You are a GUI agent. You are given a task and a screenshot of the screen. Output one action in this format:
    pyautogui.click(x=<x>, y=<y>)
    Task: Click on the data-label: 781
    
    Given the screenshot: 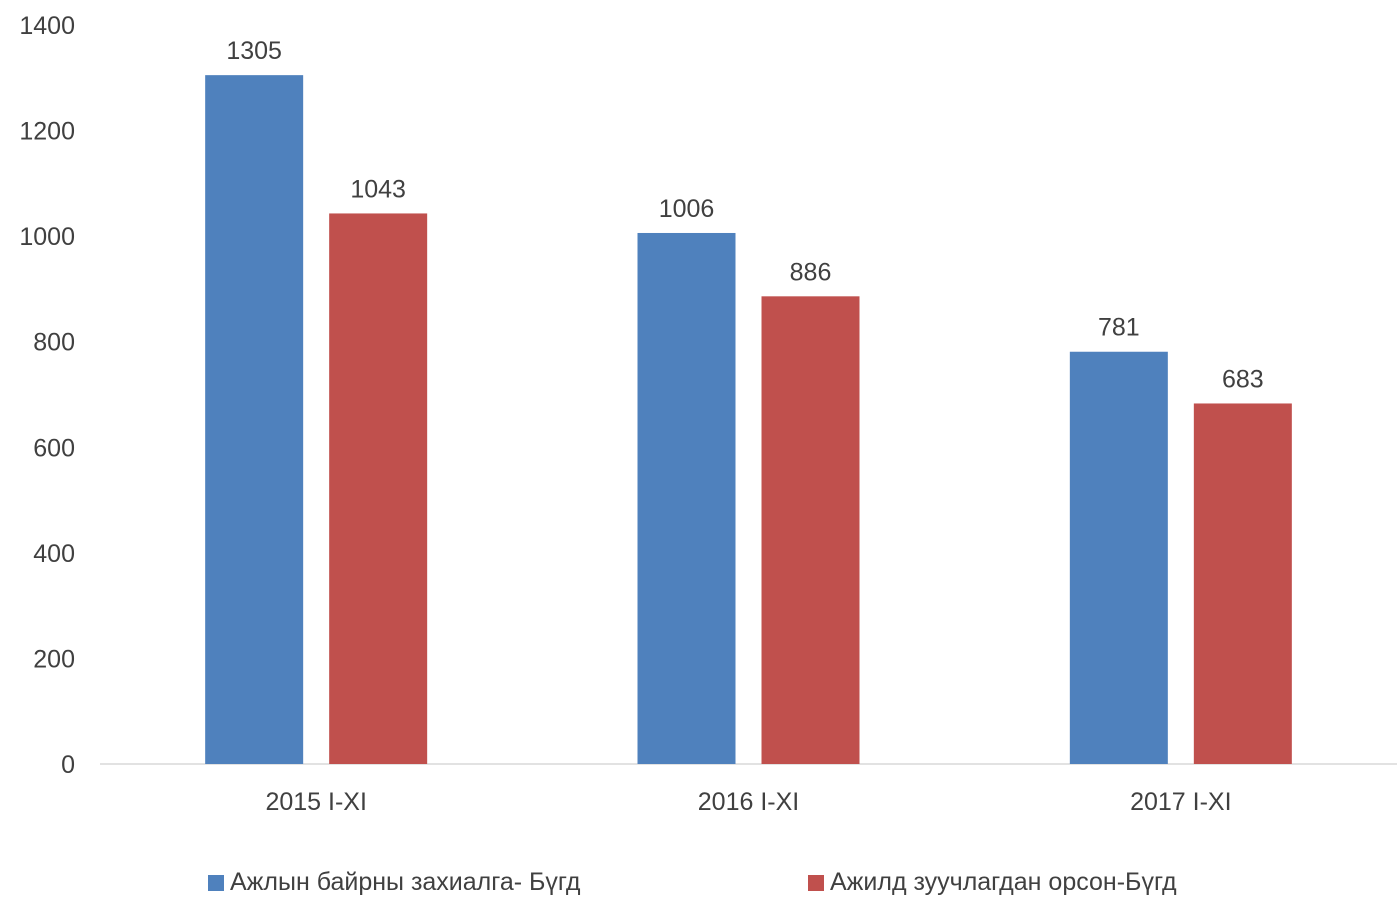 What is the action you would take?
    pyautogui.click(x=1119, y=328)
    